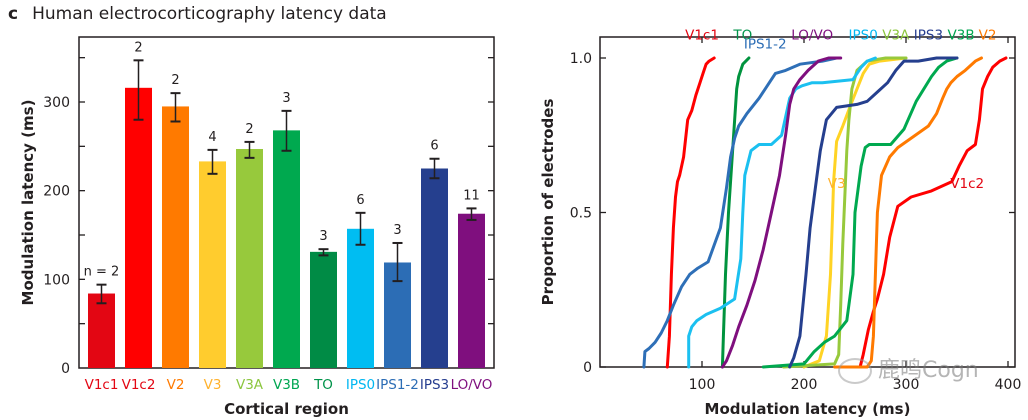 The height and width of the screenshot is (420, 1028). What do you see at coordinates (139, 385) in the screenshot?
I see `x-tick-label: V1c2` at bounding box center [139, 385].